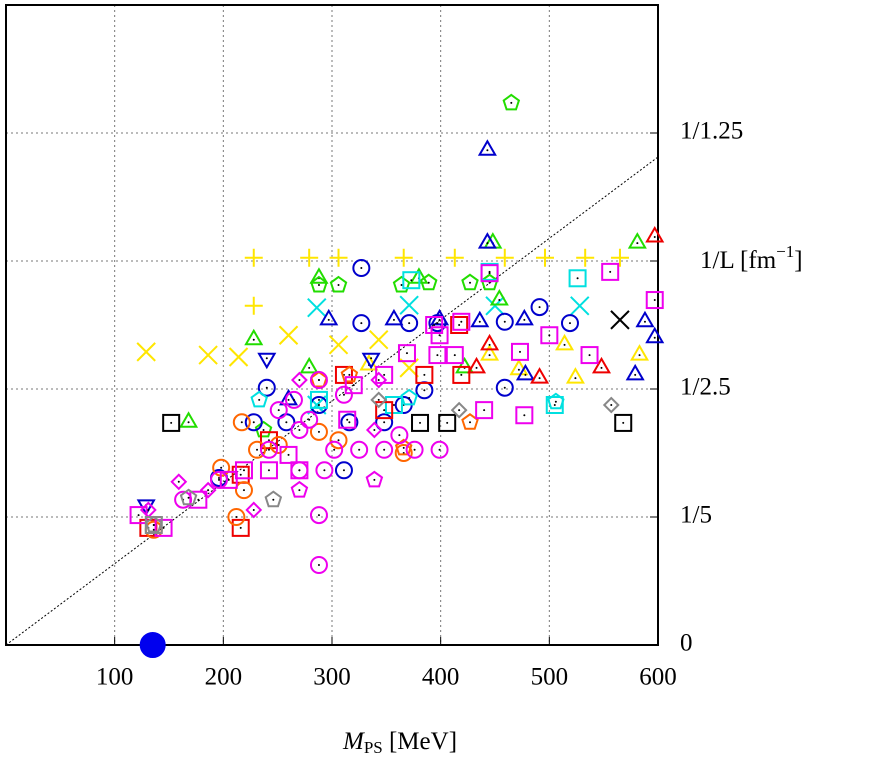  Describe the element at coordinates (686, 643) in the screenshot. I see `y-tick-label: 0` at that location.